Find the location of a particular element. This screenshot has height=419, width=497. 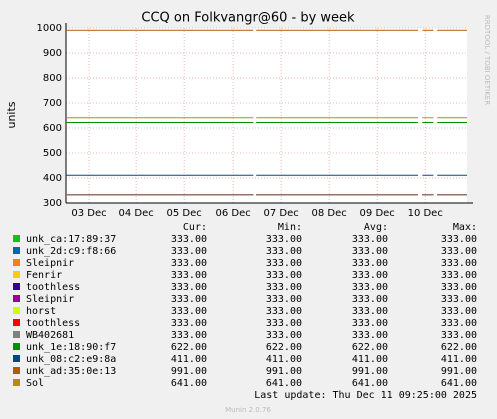

x-tick-label: 08 Dec is located at coordinates (329, 213).